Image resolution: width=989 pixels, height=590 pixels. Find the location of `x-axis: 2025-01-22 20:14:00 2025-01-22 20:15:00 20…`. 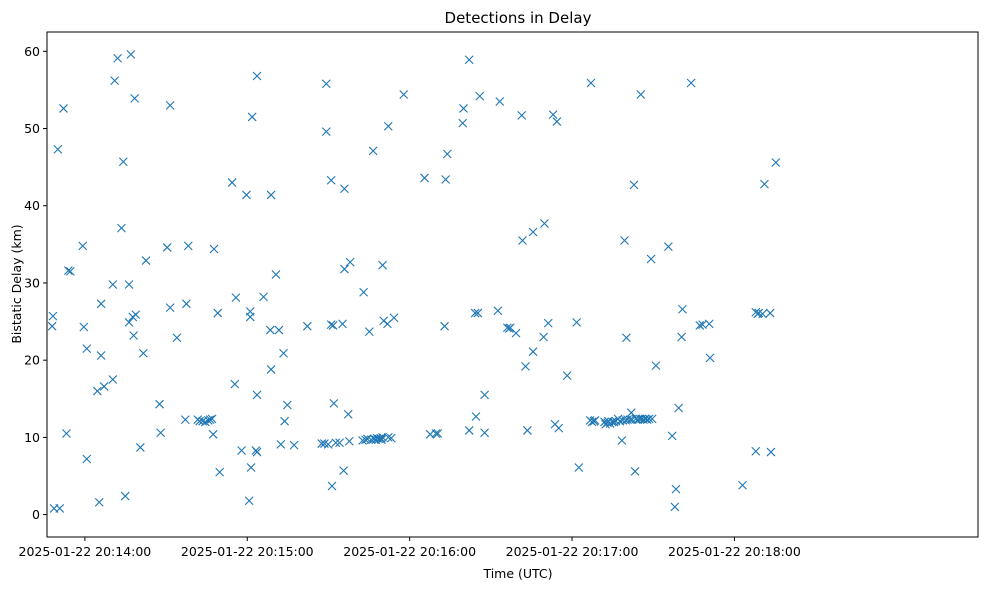

x-axis: 2025-01-22 20:14:00 2025-01-22 20:15:00 20… is located at coordinates (410, 548).